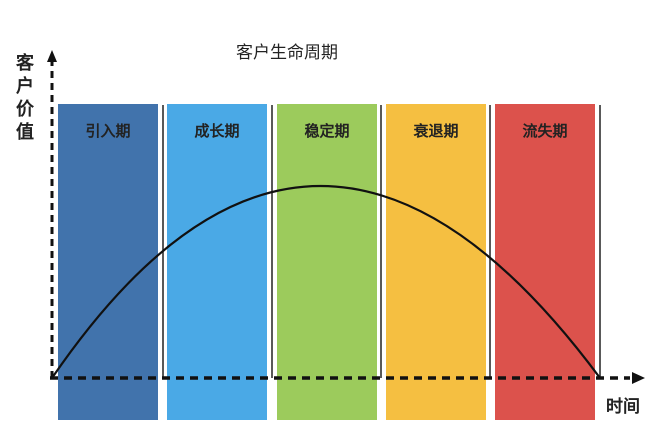 This screenshot has width=670, height=446. I want to click on diagram-title: 客户生命周期, so click(287, 53).